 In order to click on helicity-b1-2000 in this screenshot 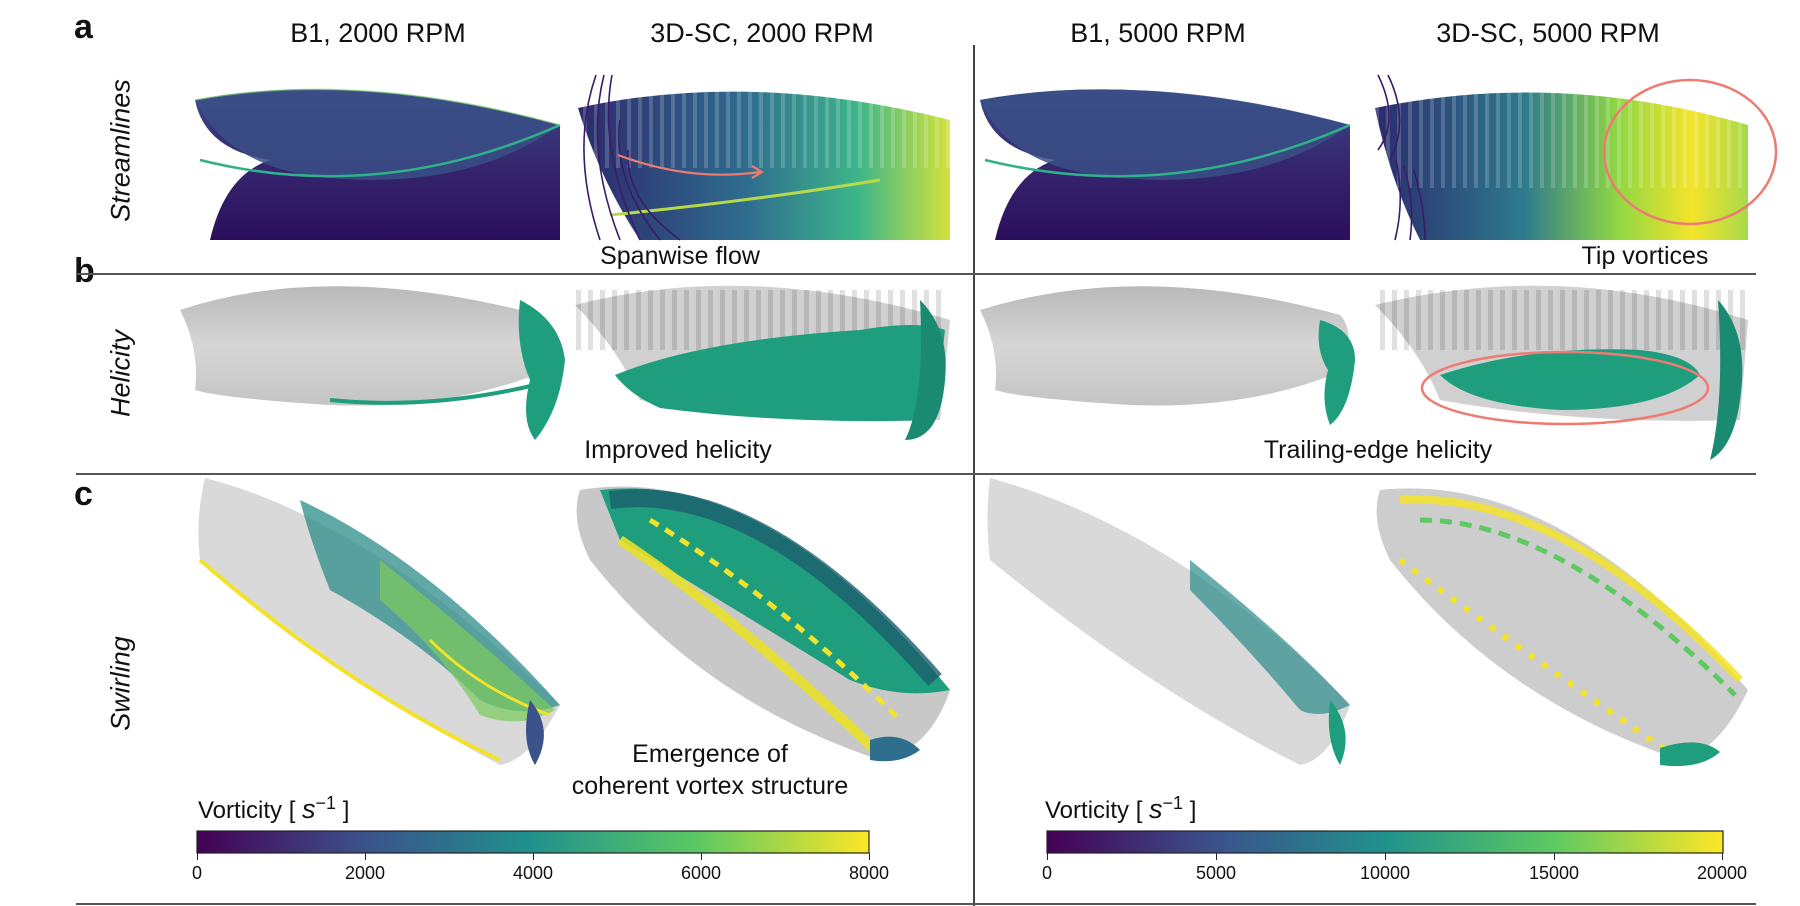, I will do `click(372, 363)`.